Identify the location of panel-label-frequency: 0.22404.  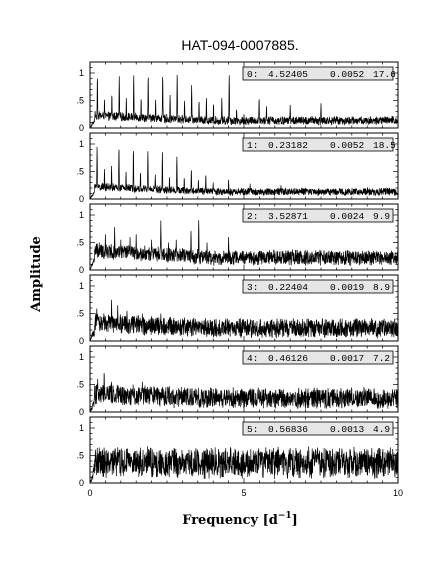
(288, 287).